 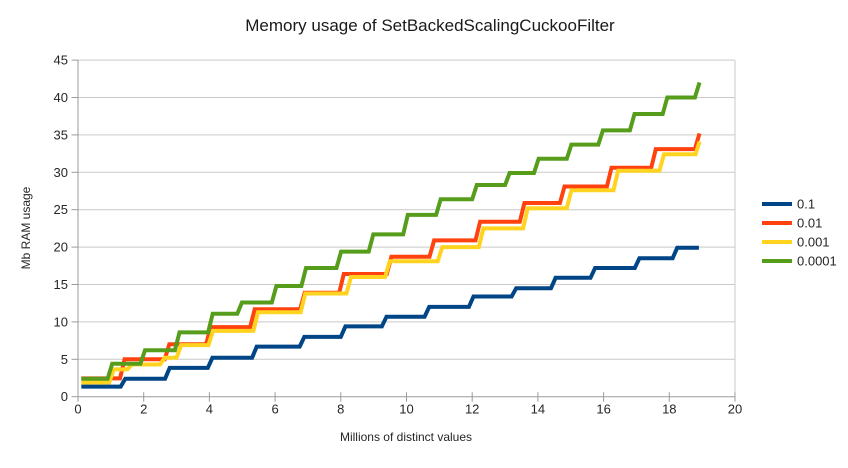 What do you see at coordinates (813, 242) in the screenshot?
I see `legend-label-0.001: 0.001` at bounding box center [813, 242].